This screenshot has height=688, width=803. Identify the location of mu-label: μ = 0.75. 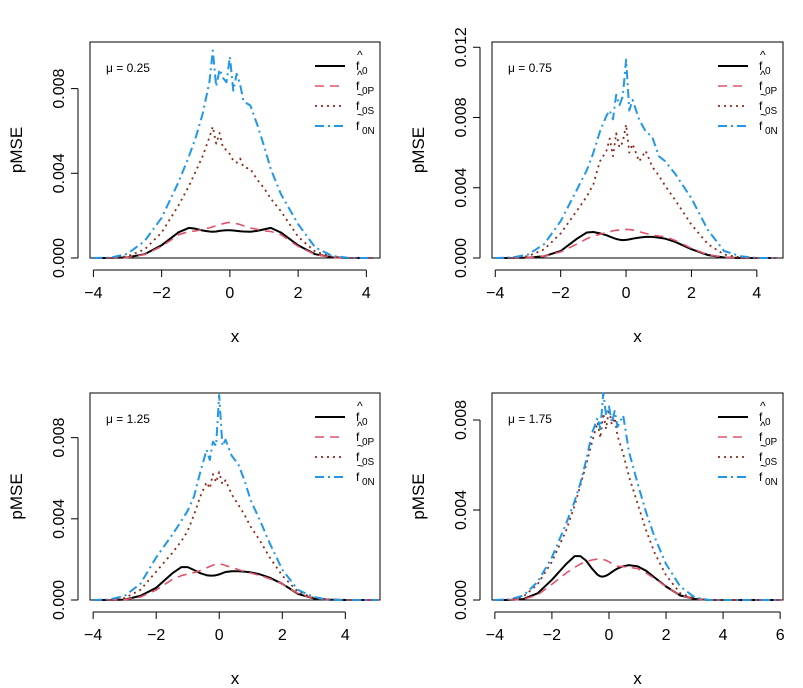
(530, 68).